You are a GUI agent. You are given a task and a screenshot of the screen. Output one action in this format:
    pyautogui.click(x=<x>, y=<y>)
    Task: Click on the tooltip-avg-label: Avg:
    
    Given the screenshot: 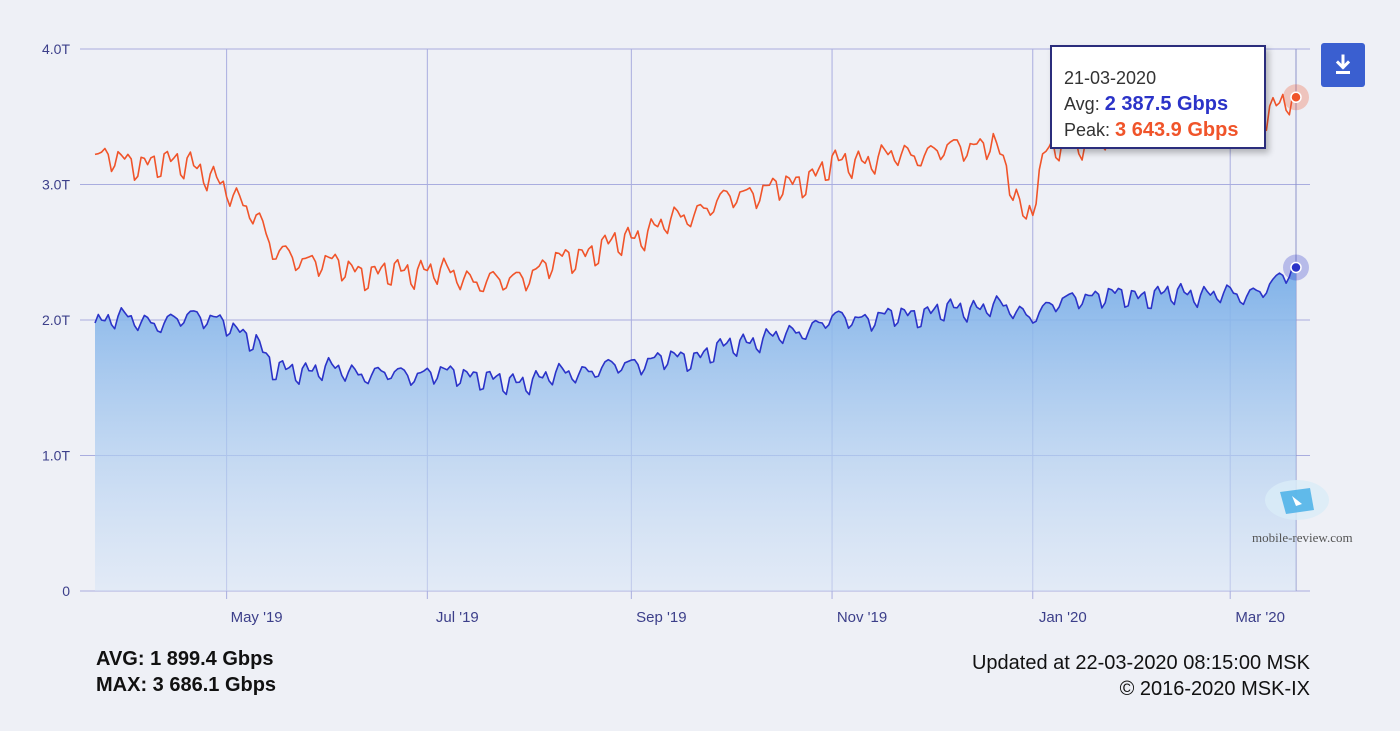 What is the action you would take?
    pyautogui.click(x=1082, y=104)
    